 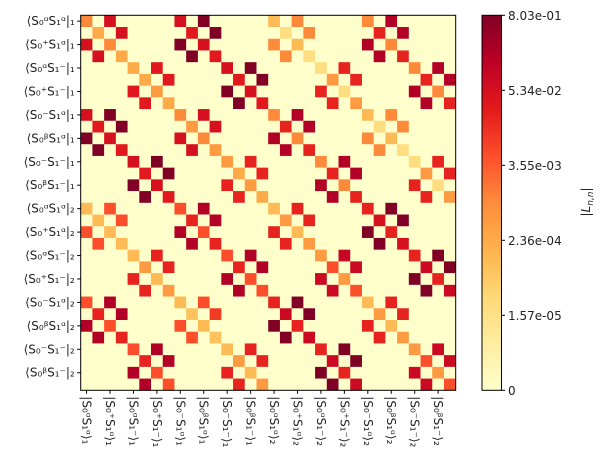 What do you see at coordinates (344, 421) in the screenshot?
I see `x-tick-label: |S₀⁺S₁⁻⟩₂` at bounding box center [344, 421].